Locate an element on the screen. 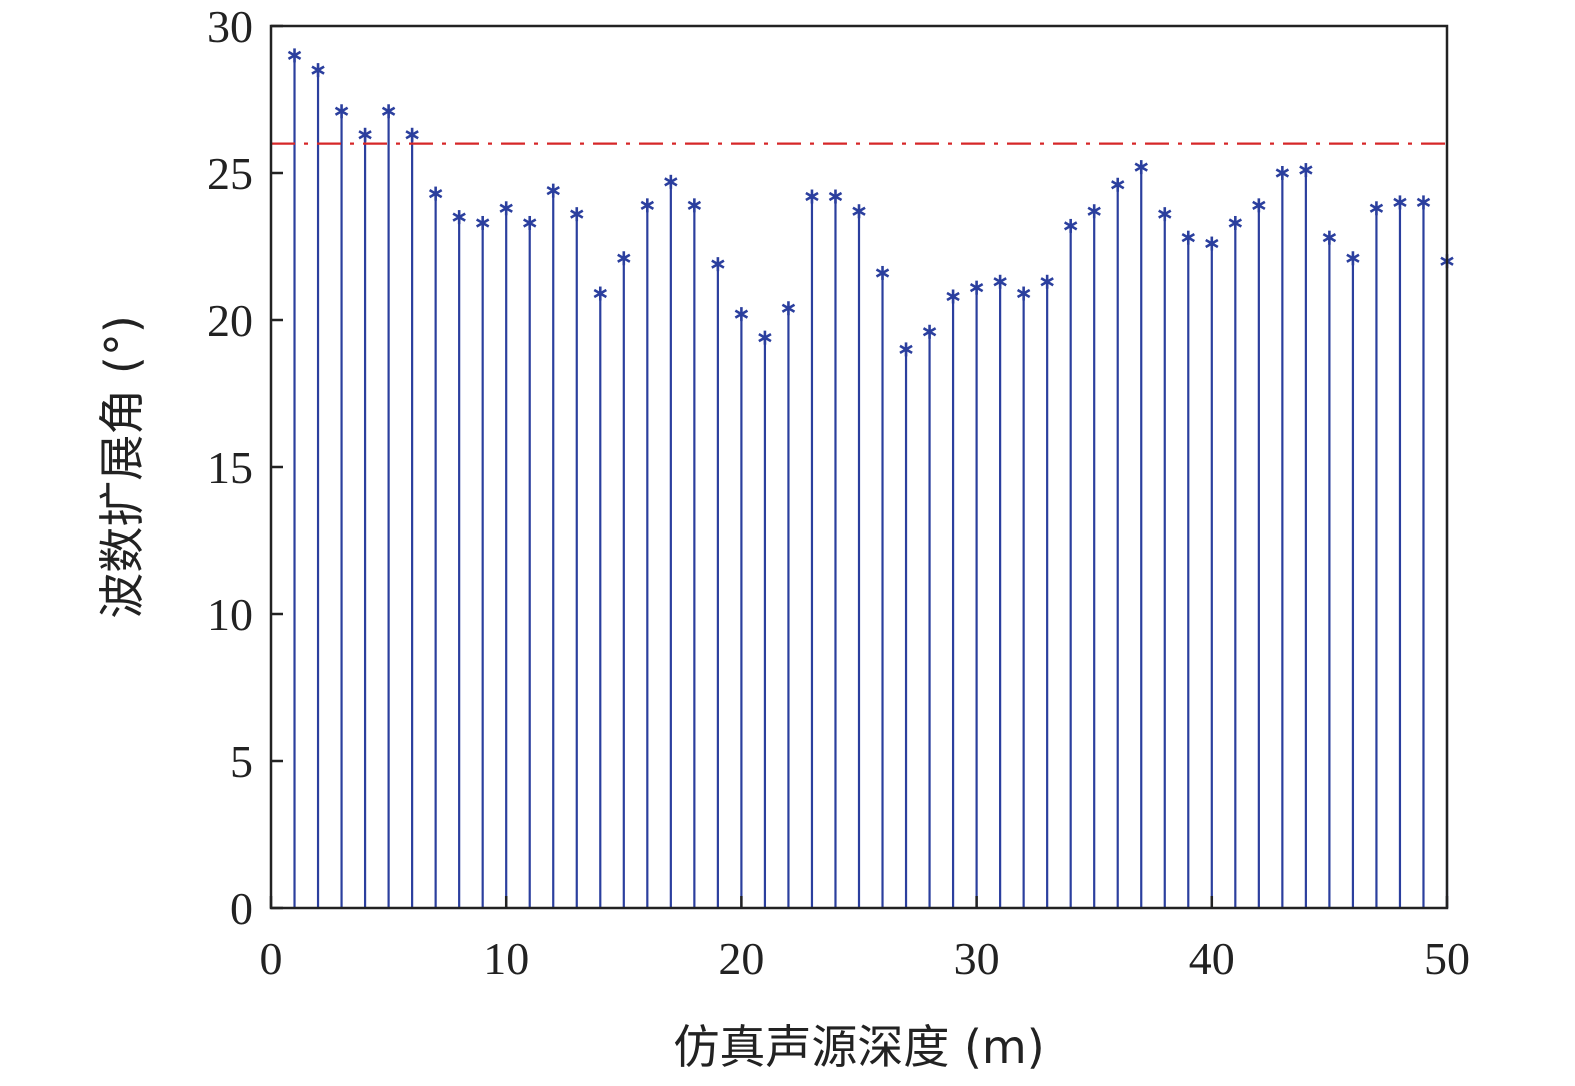 The height and width of the screenshot is (1086, 1575). y-axis-label: 波数扩展角 (°) is located at coordinates (122, 467).